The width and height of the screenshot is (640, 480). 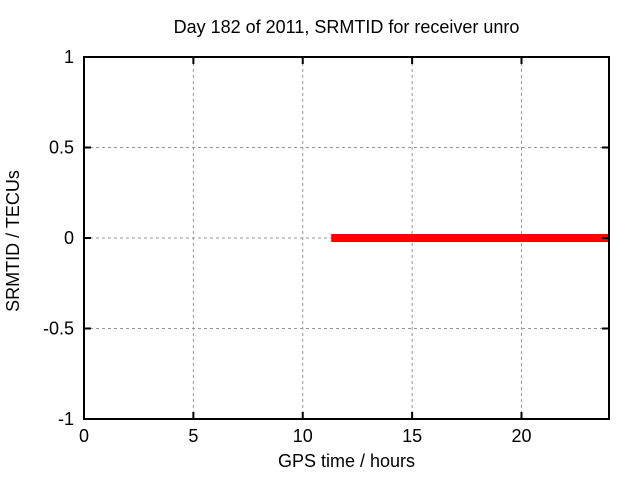 I want to click on y-tick-label: 1, so click(x=69, y=57).